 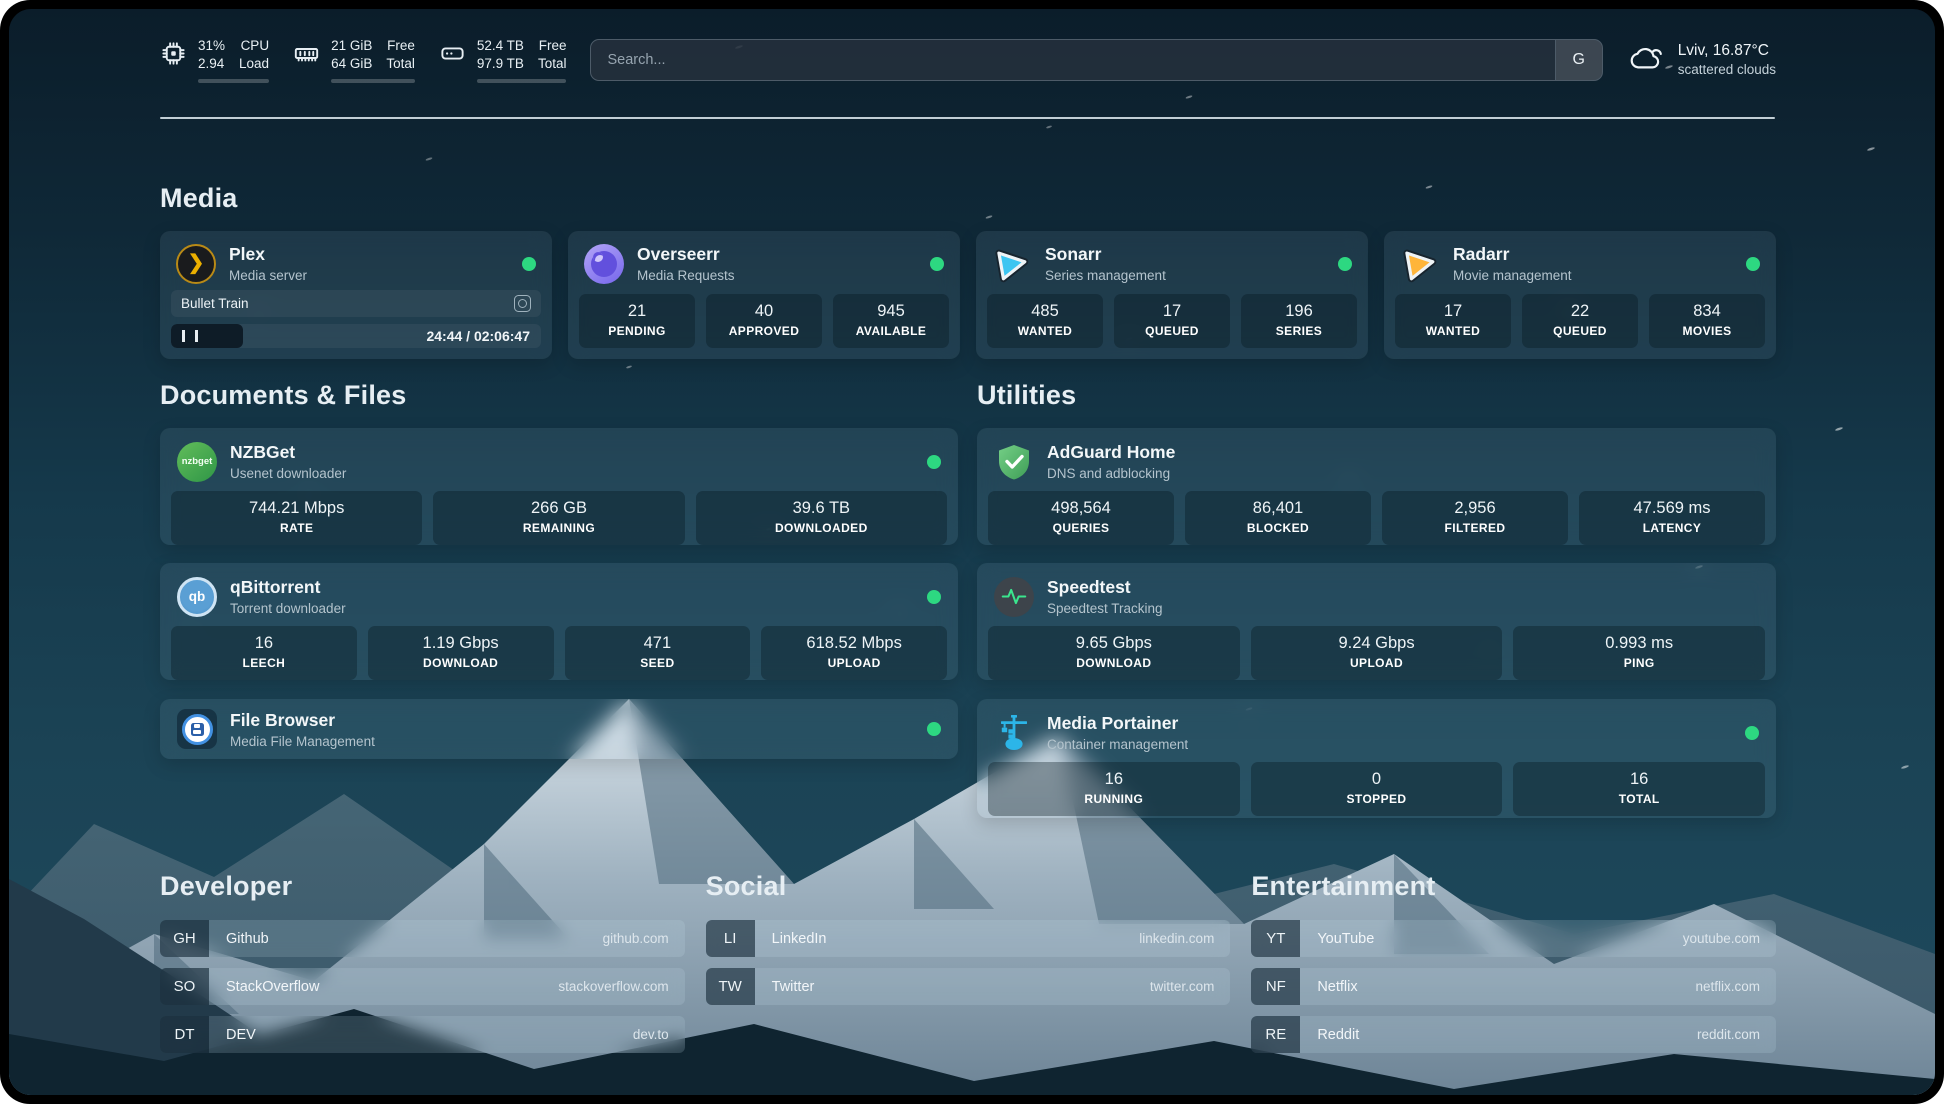 I want to click on stat-value: 0.993 ms, so click(x=1639, y=643).